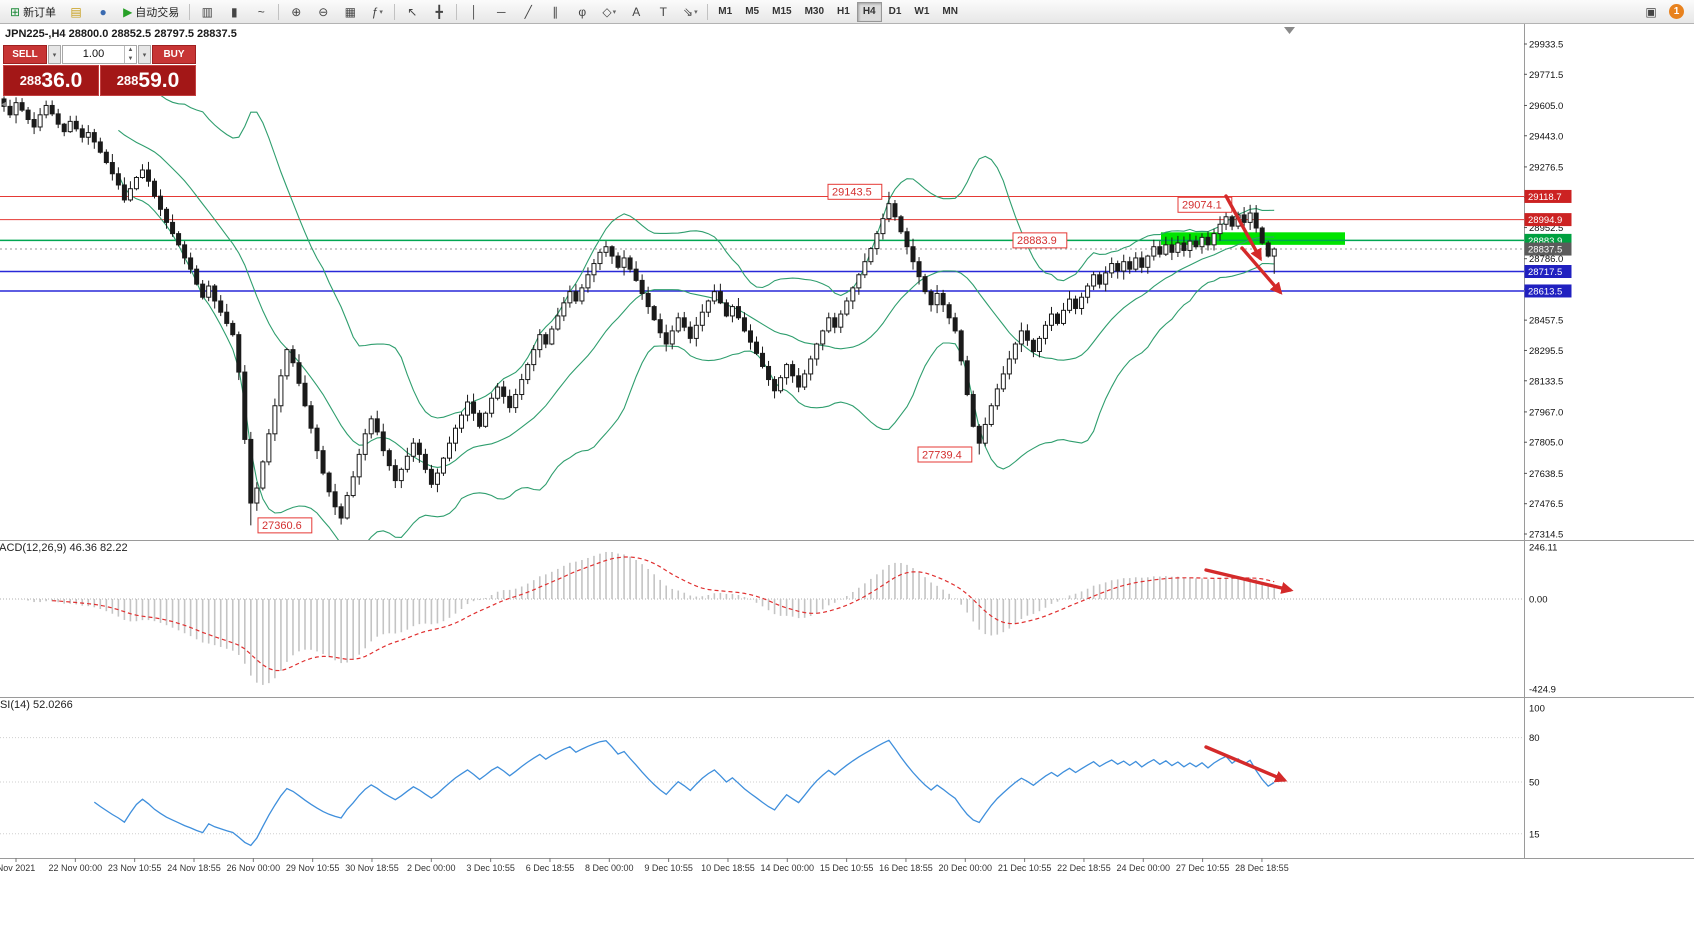 The image size is (1694, 947). Describe the element at coordinates (207, 12) in the screenshot. I see `bar-chart-button: ▥` at that location.